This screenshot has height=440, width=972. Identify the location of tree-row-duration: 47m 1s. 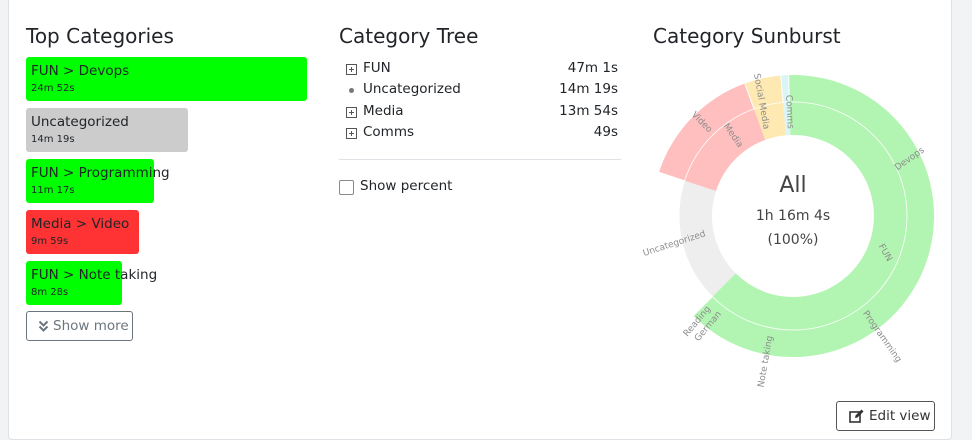
(592, 68).